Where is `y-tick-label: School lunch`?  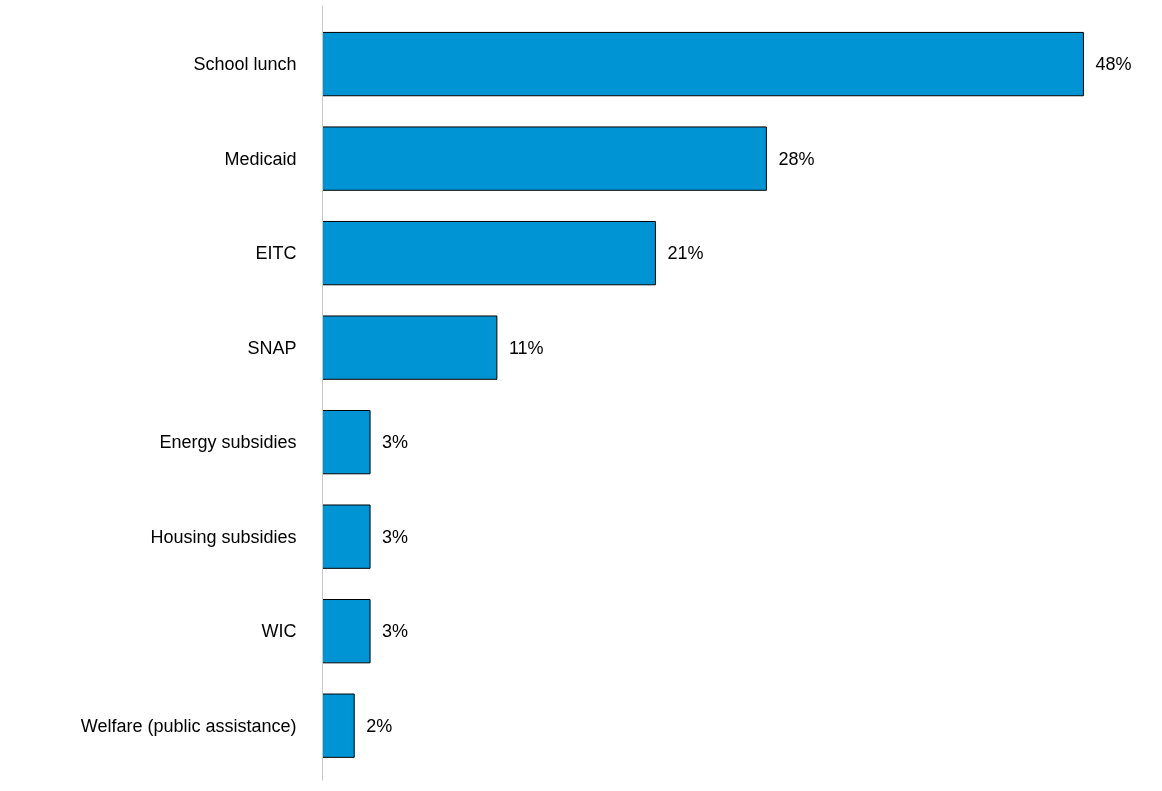 y-tick-label: School lunch is located at coordinates (245, 64).